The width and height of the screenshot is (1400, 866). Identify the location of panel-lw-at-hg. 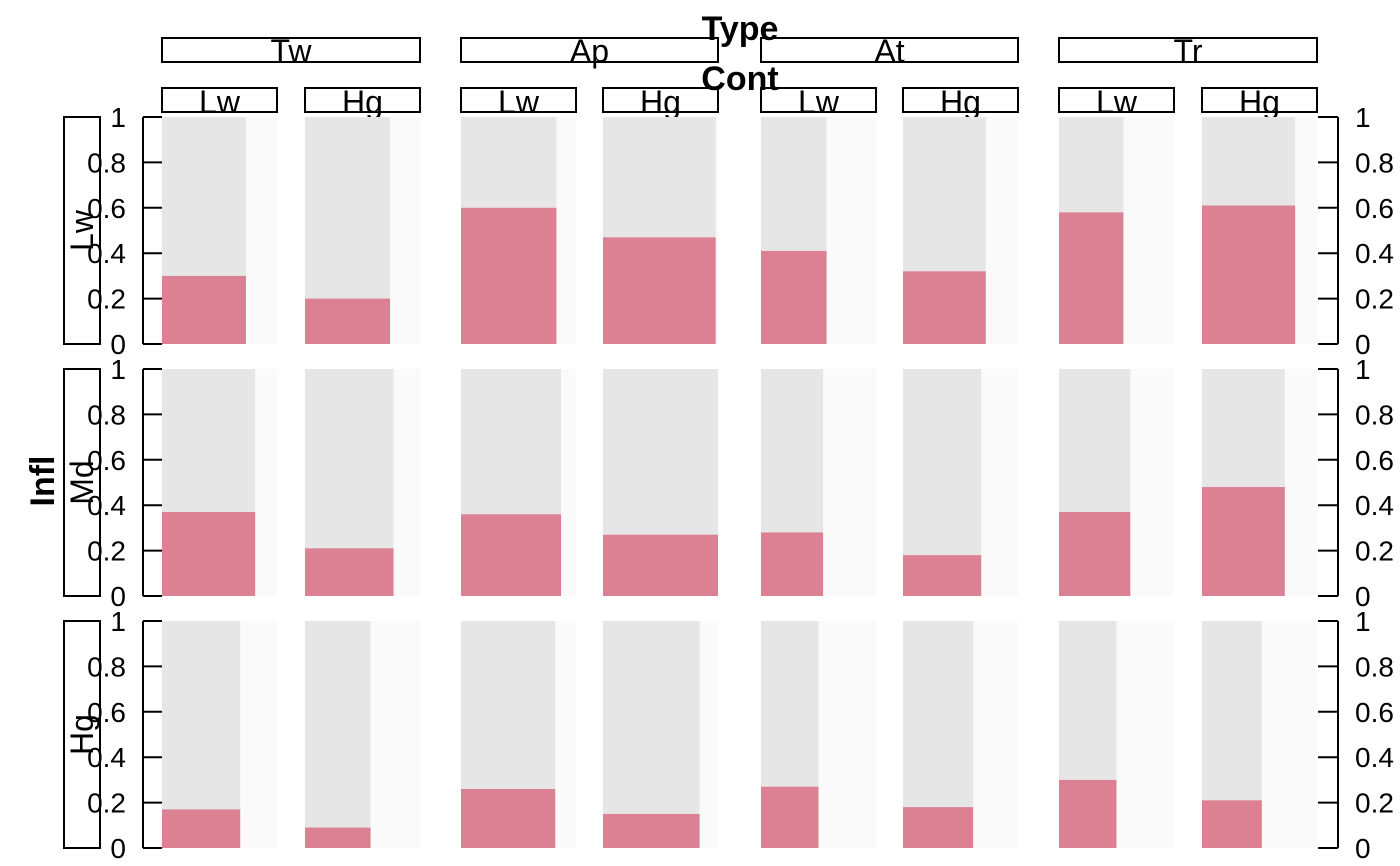
(960, 230).